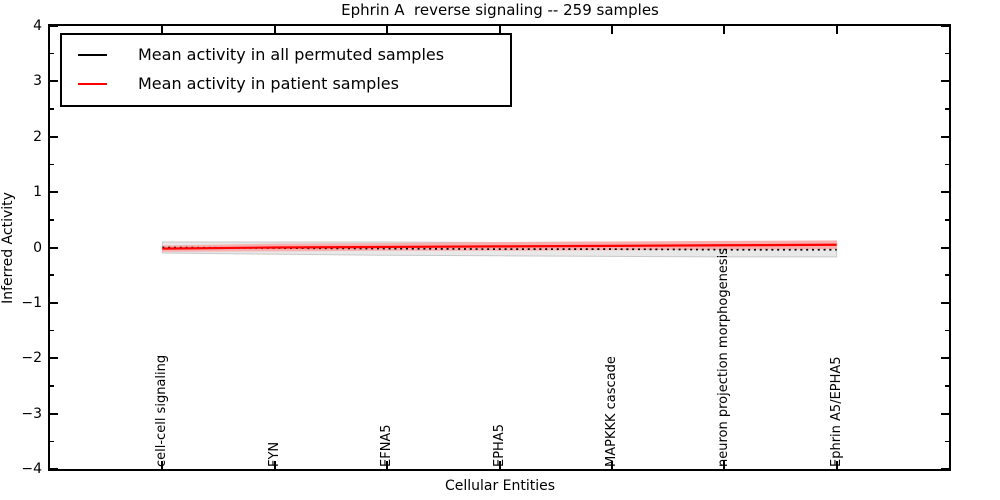 This screenshot has width=1000, height=500. What do you see at coordinates (836, 411) in the screenshot?
I see `x-tick-label: Ephrin A5/EPHA5` at bounding box center [836, 411].